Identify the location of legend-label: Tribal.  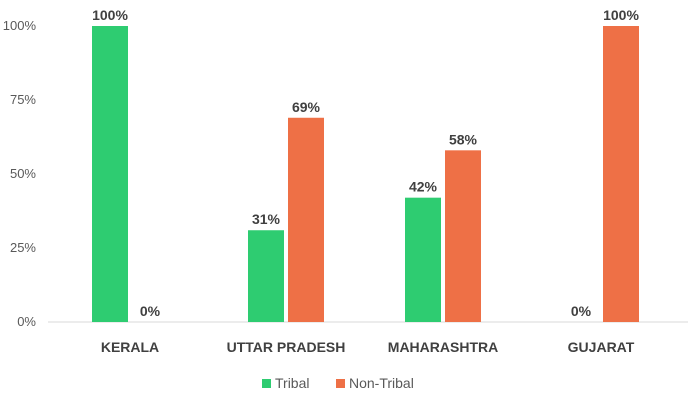
(292, 383).